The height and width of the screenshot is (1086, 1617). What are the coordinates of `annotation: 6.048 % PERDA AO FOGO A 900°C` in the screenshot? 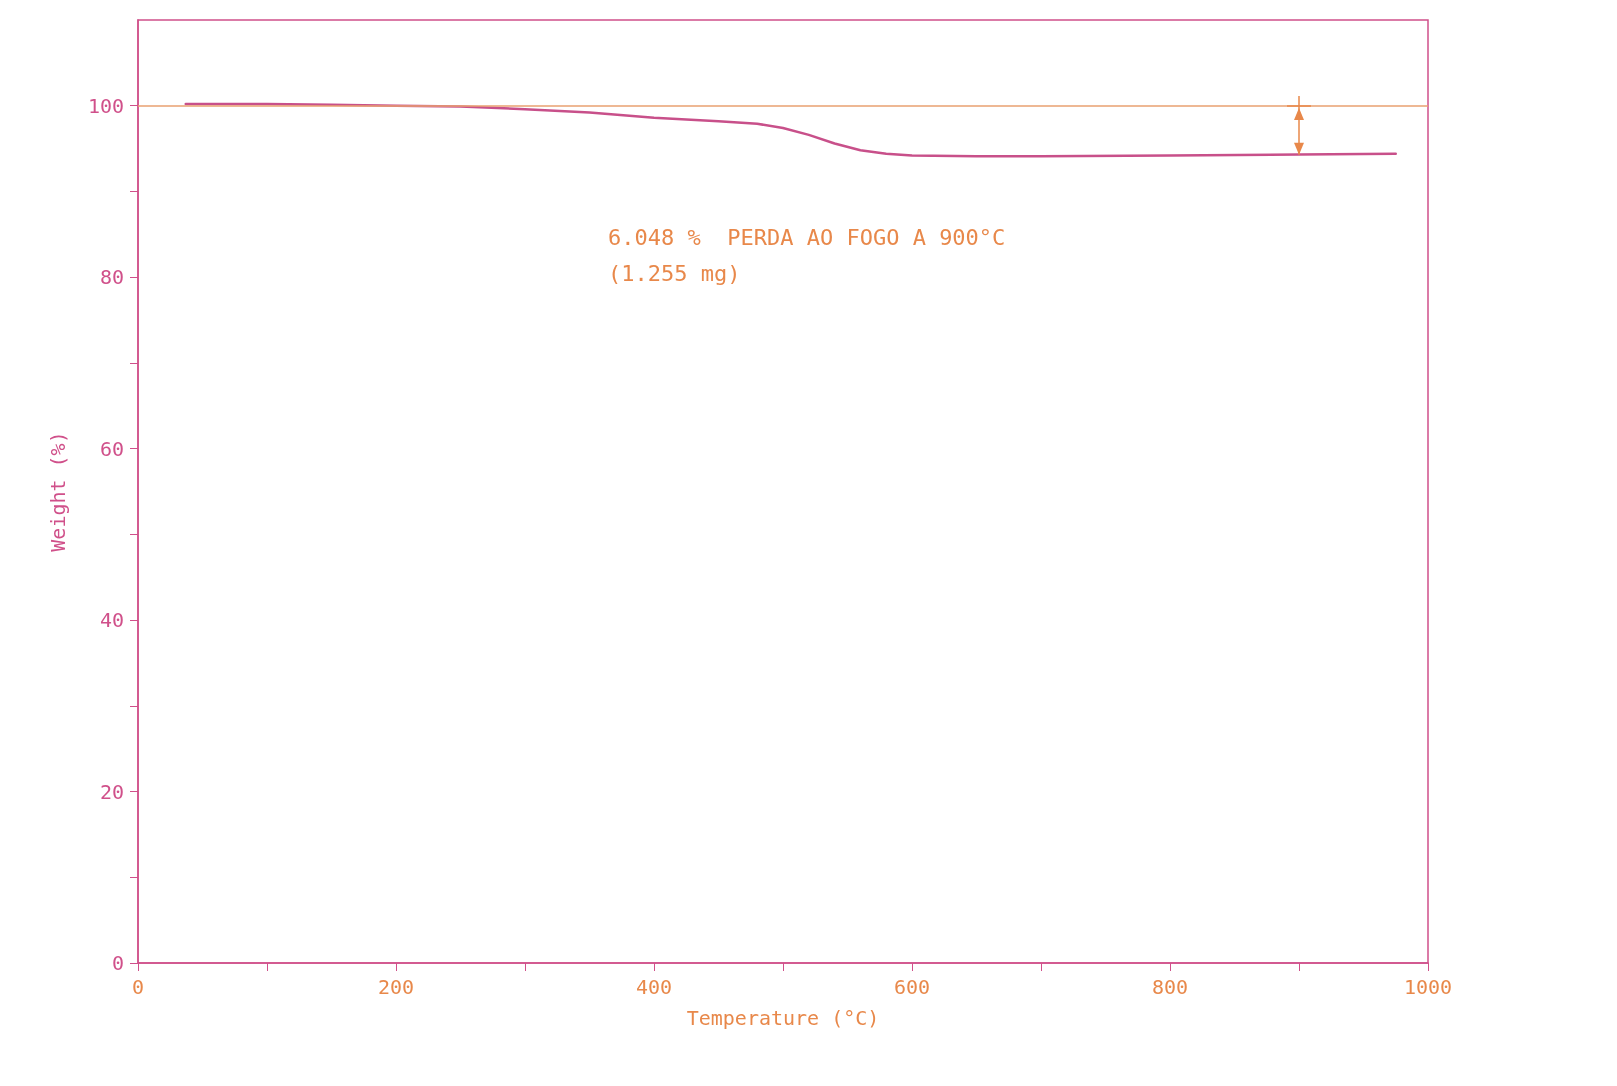 It's located at (807, 237).